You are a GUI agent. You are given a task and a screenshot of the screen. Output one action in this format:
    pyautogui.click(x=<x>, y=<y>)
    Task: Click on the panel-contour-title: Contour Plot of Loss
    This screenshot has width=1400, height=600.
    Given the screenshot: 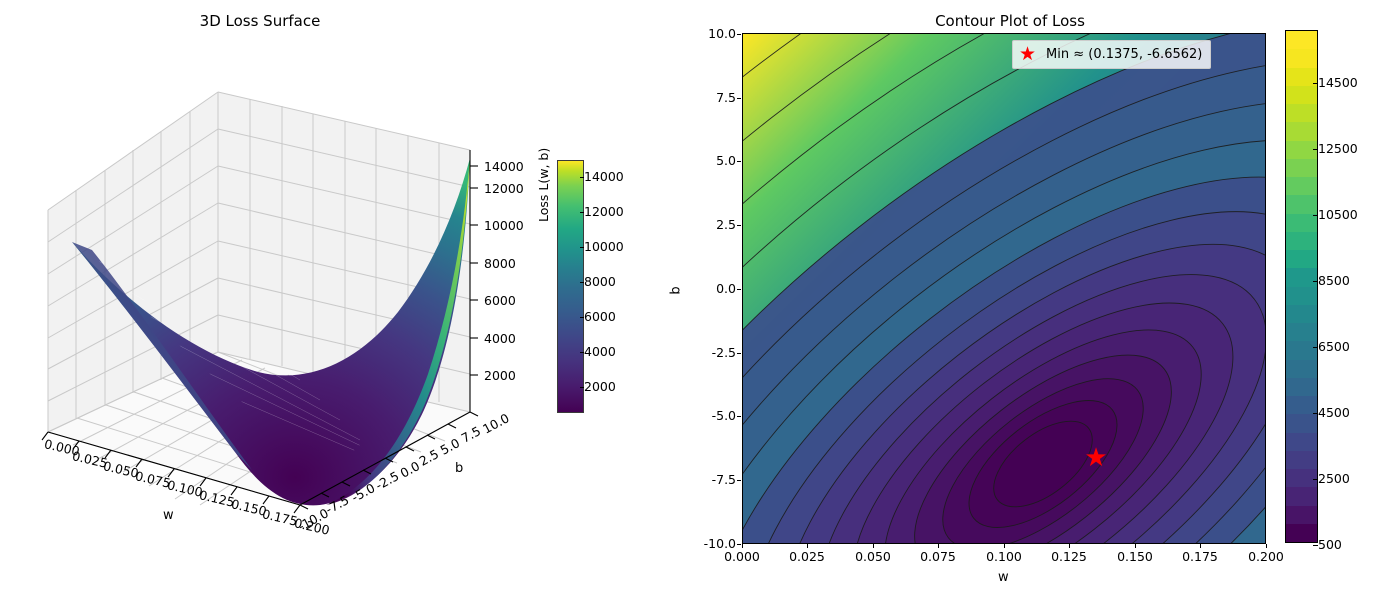 What is the action you would take?
    pyautogui.click(x=1010, y=21)
    